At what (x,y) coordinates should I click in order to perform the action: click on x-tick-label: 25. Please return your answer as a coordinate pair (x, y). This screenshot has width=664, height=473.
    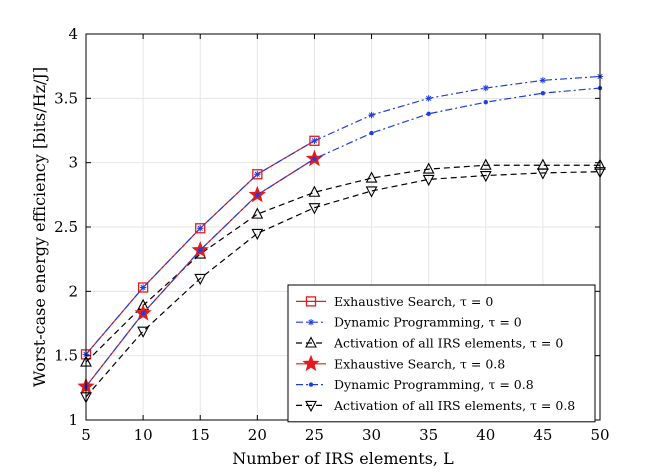
    Looking at the image, I should click on (314, 435).